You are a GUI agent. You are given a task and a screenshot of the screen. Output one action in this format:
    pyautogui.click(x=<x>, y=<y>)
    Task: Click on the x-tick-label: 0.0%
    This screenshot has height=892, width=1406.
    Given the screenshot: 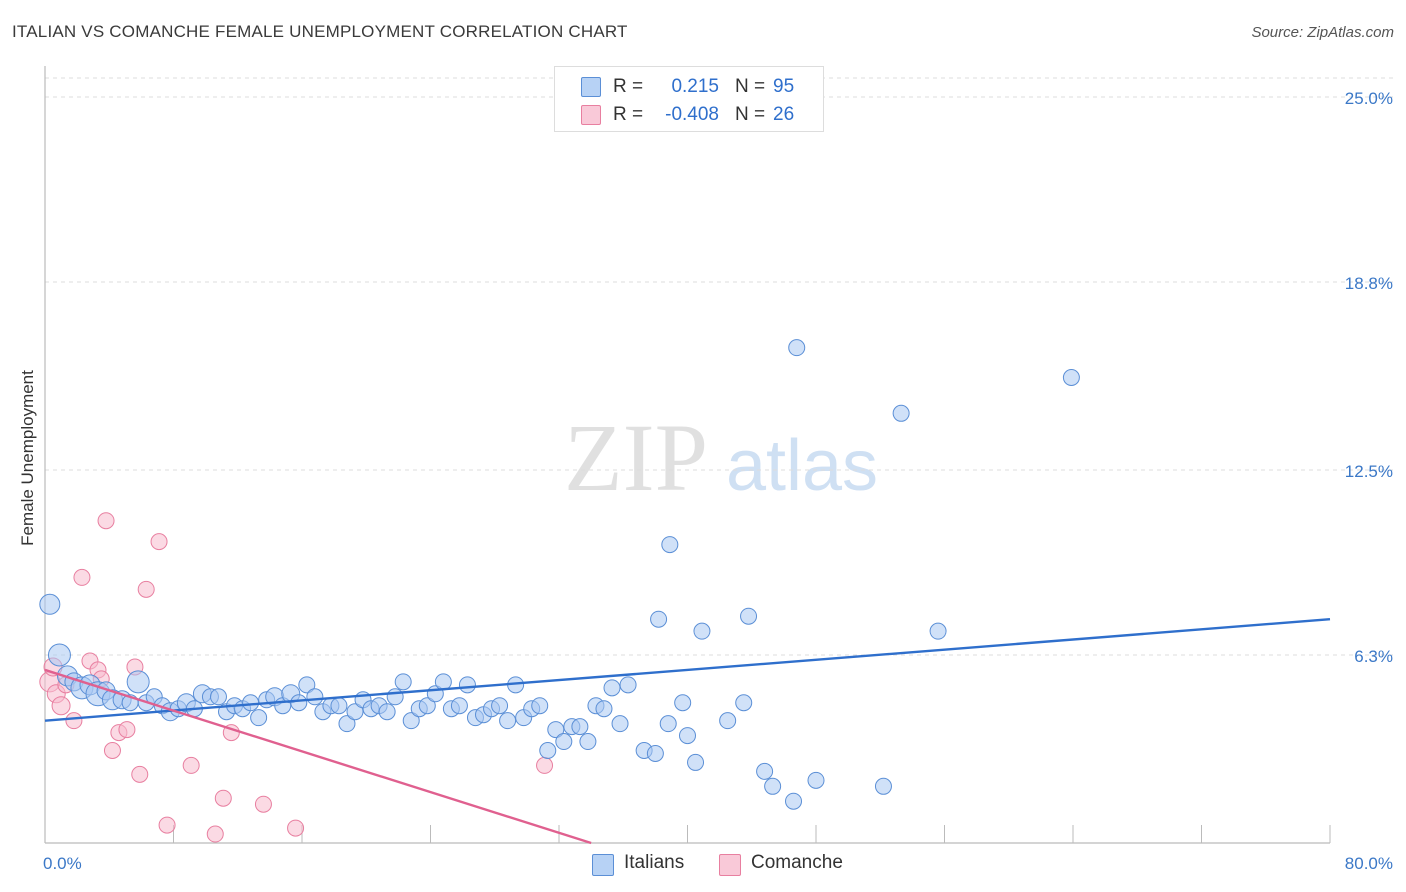 What is the action you would take?
    pyautogui.click(x=62, y=863)
    